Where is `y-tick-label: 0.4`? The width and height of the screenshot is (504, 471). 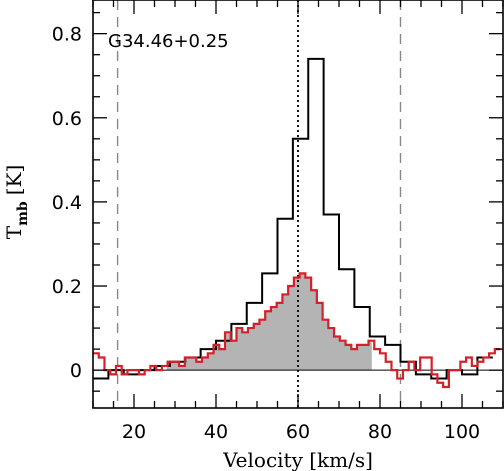
y-tick-label: 0.4 is located at coordinates (67, 203).